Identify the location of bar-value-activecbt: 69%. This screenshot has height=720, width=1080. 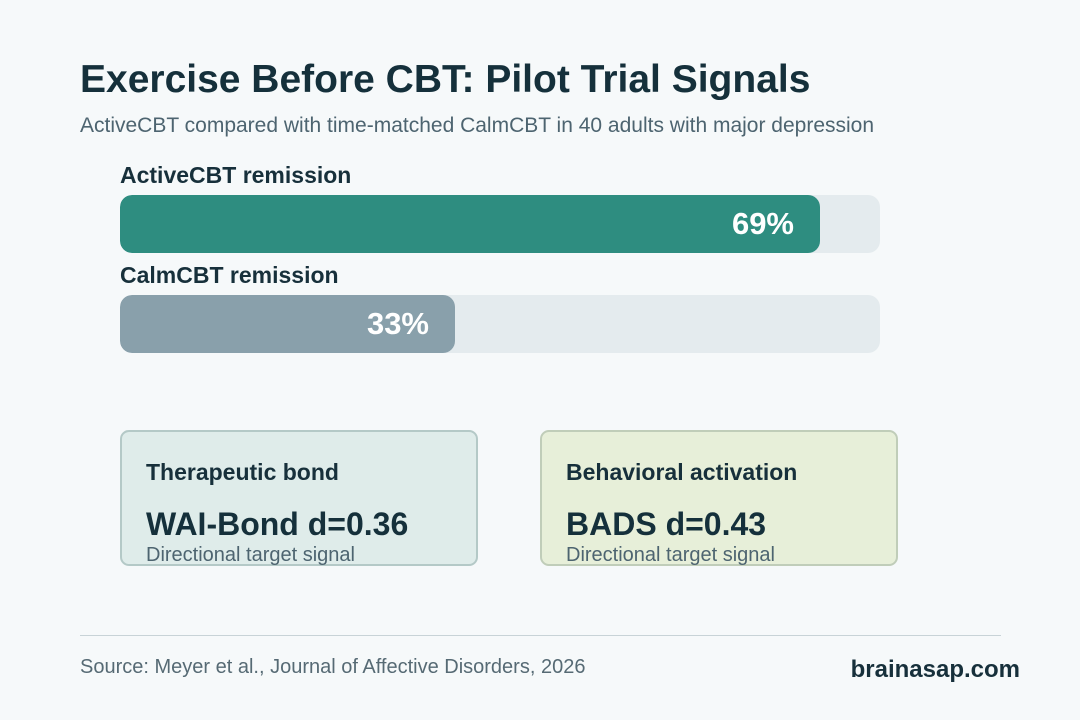
(762, 223).